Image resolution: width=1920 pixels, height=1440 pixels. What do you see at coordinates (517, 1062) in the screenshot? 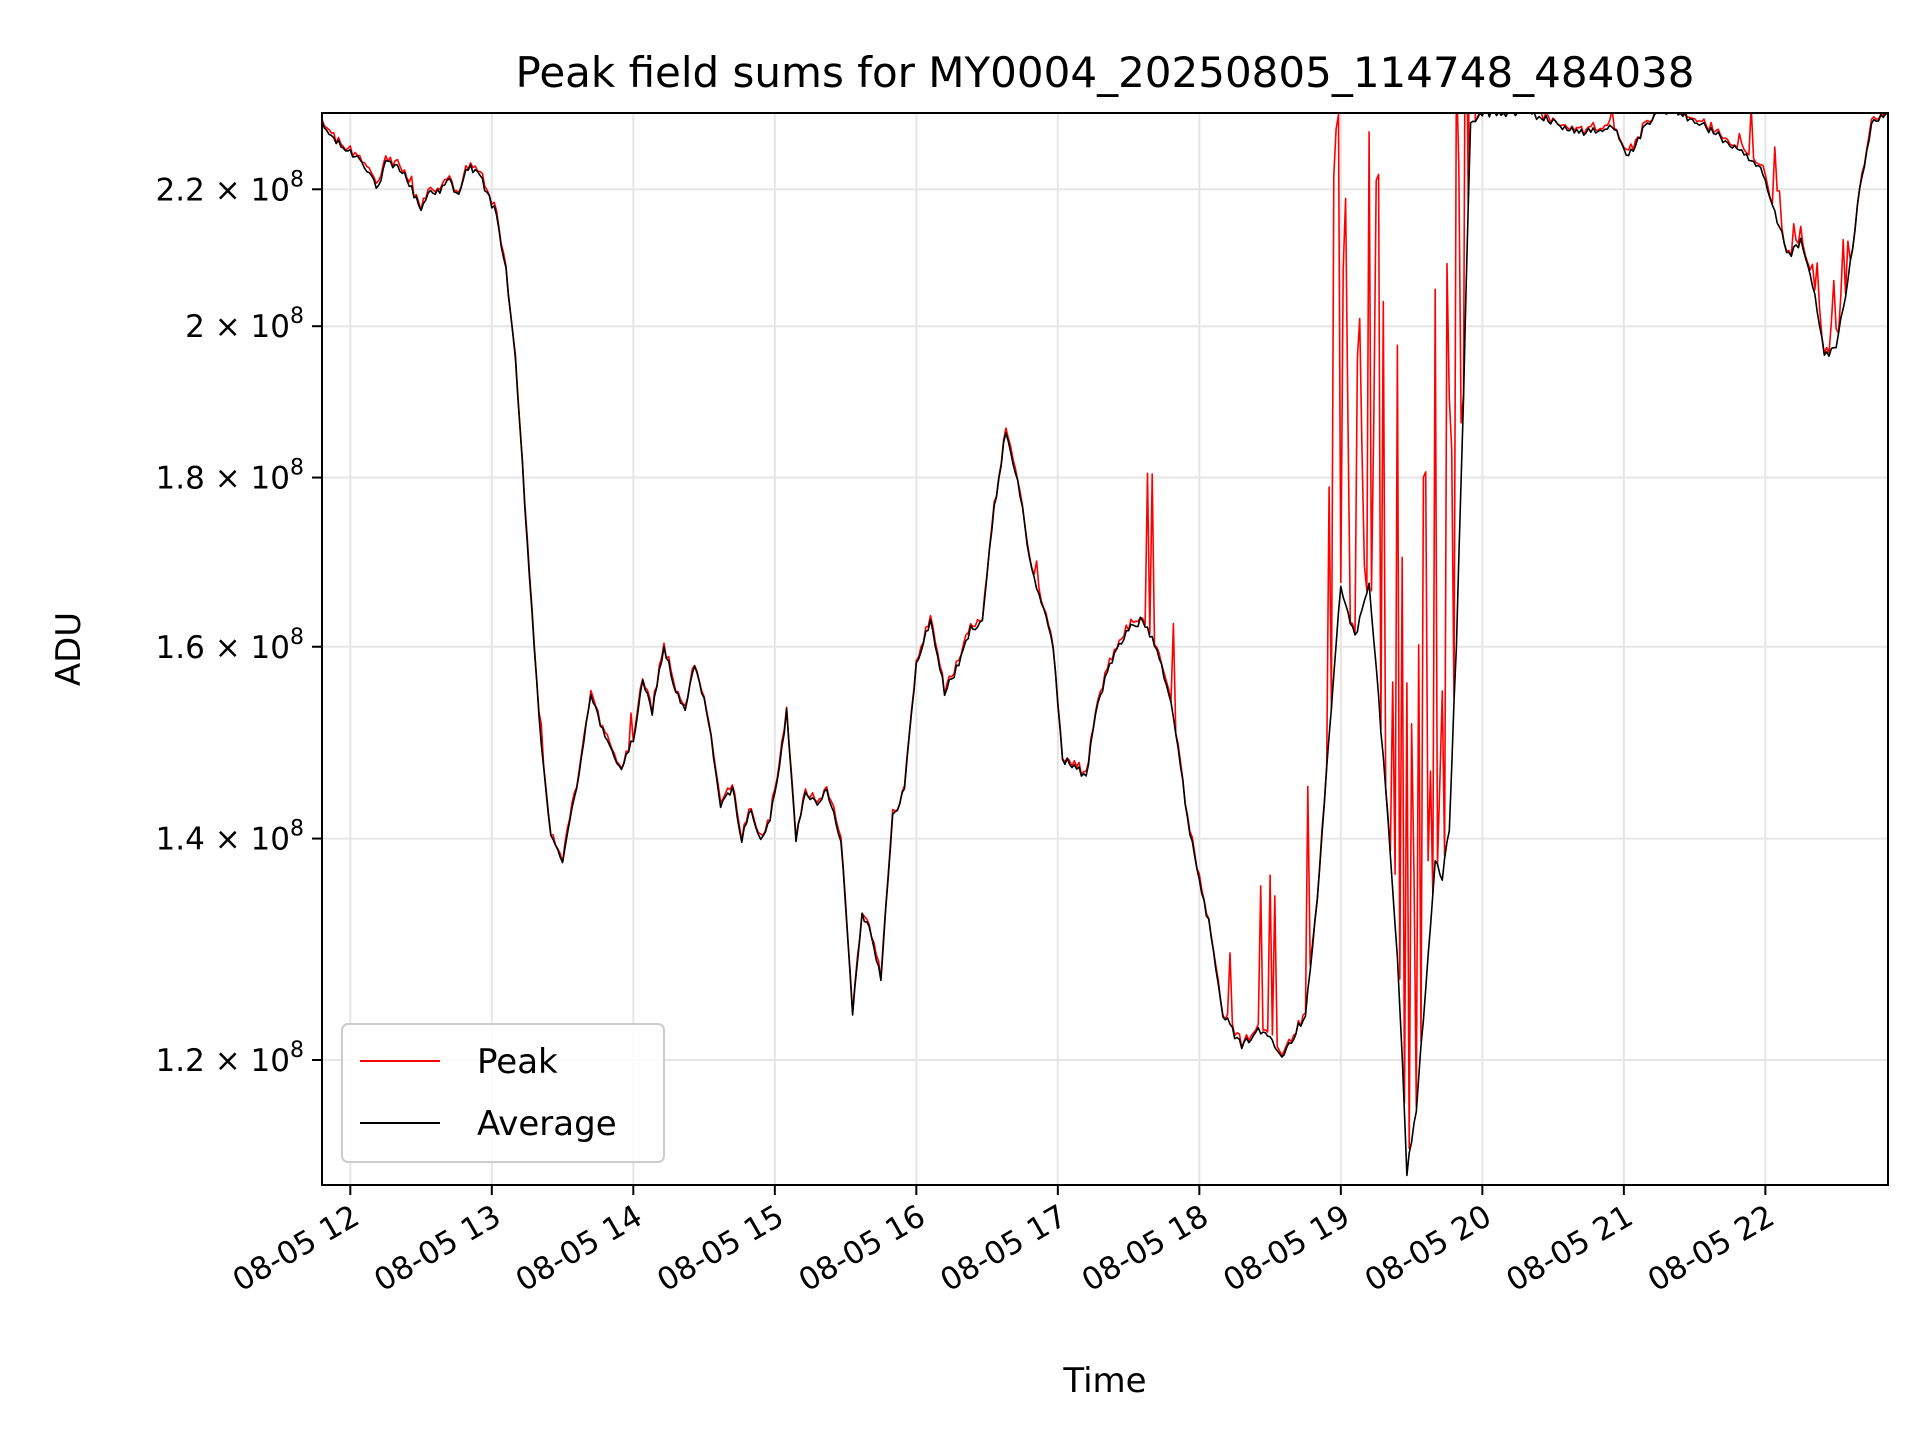
I see `legend-label-peak: Peak` at bounding box center [517, 1062].